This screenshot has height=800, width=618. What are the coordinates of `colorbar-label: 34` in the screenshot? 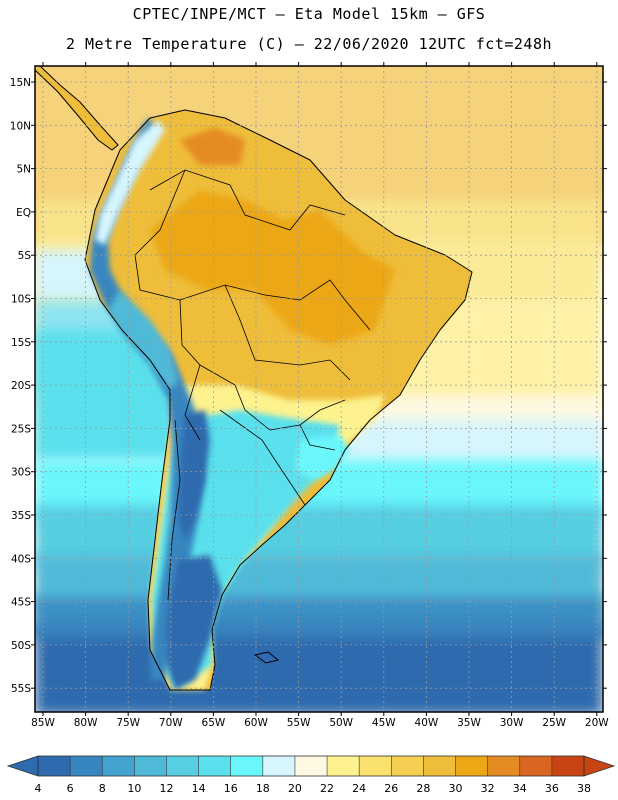 It's located at (520, 788).